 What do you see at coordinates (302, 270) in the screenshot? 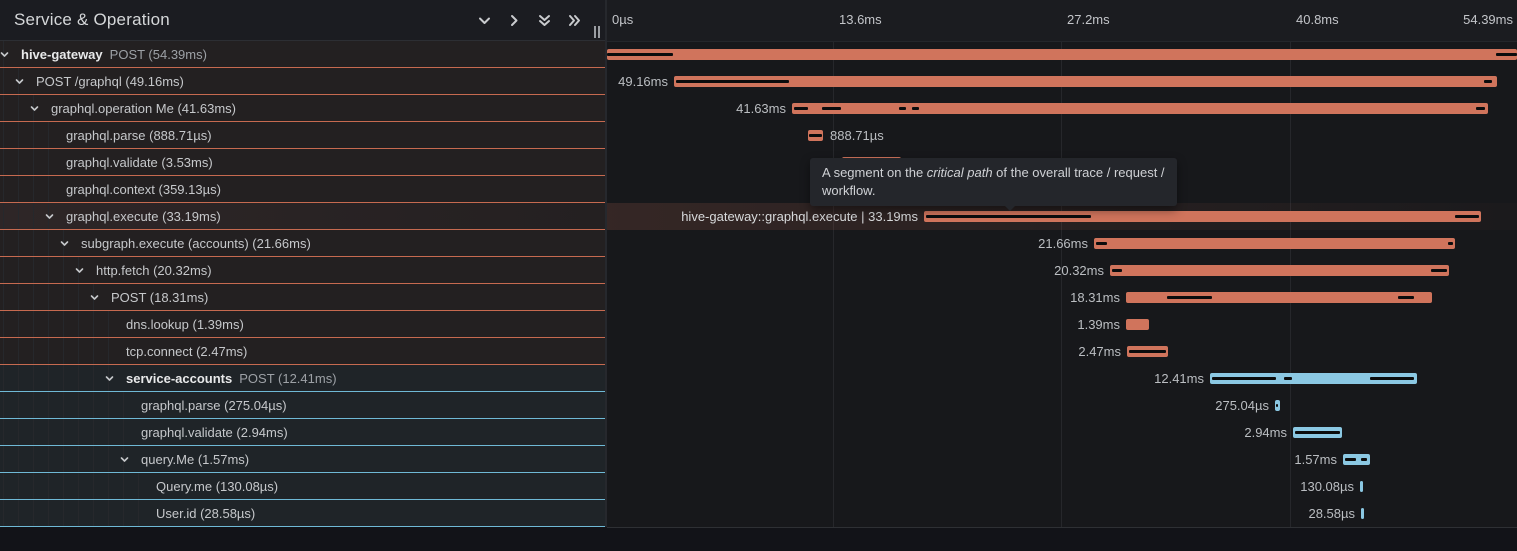
I see `tree-row: http.fetch (20.32ms)` at bounding box center [302, 270].